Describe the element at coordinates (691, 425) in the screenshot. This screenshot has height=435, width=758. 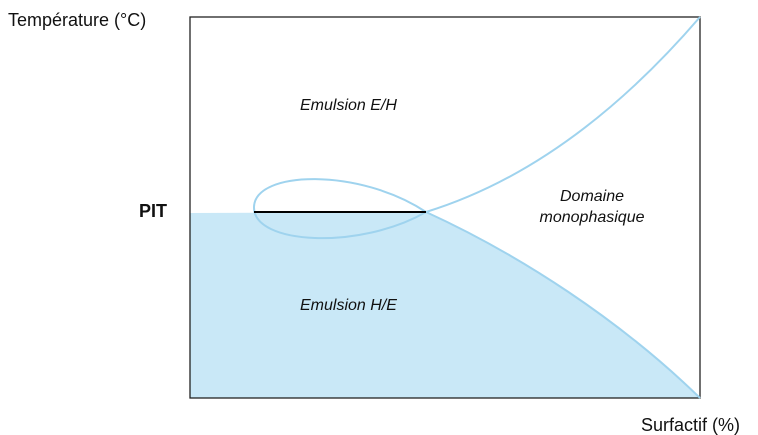
I see `x-axis-title: Surfactif (%)` at that location.